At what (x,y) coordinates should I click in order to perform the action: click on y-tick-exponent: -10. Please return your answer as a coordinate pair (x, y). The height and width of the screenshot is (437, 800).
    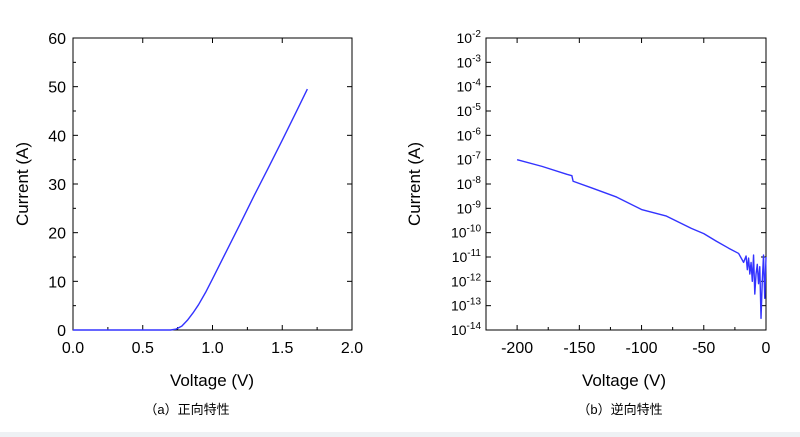
    Looking at the image, I should click on (474, 229).